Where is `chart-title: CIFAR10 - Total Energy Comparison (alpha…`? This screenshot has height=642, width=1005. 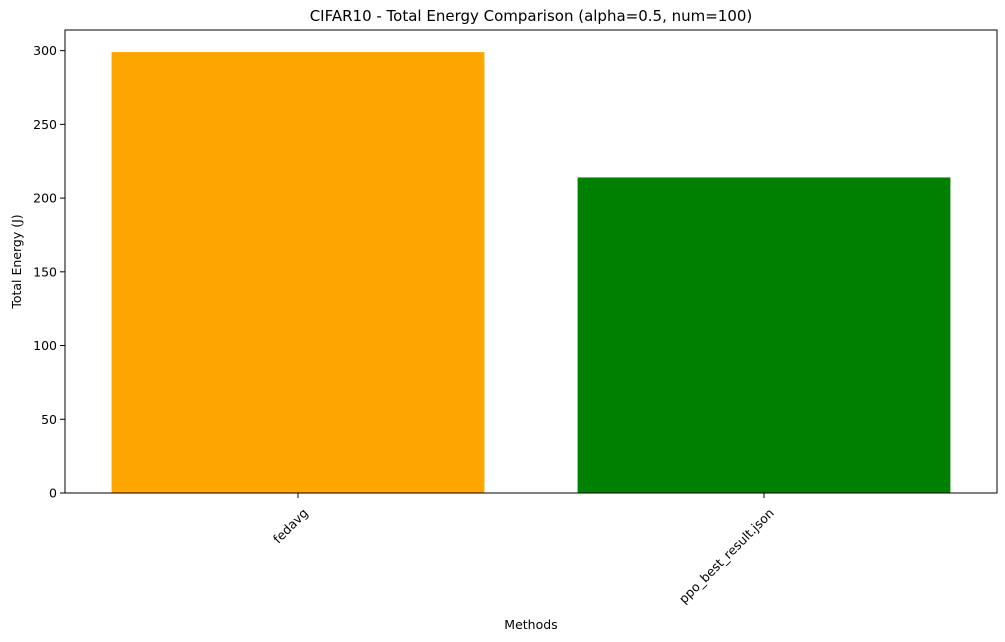 chart-title: CIFAR10 - Total Energy Comparison (alpha… is located at coordinates (531, 16).